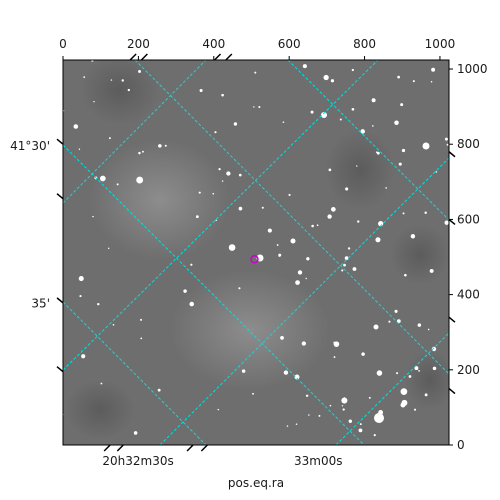  I want to click on y-tick-label: 600, so click(468, 219).